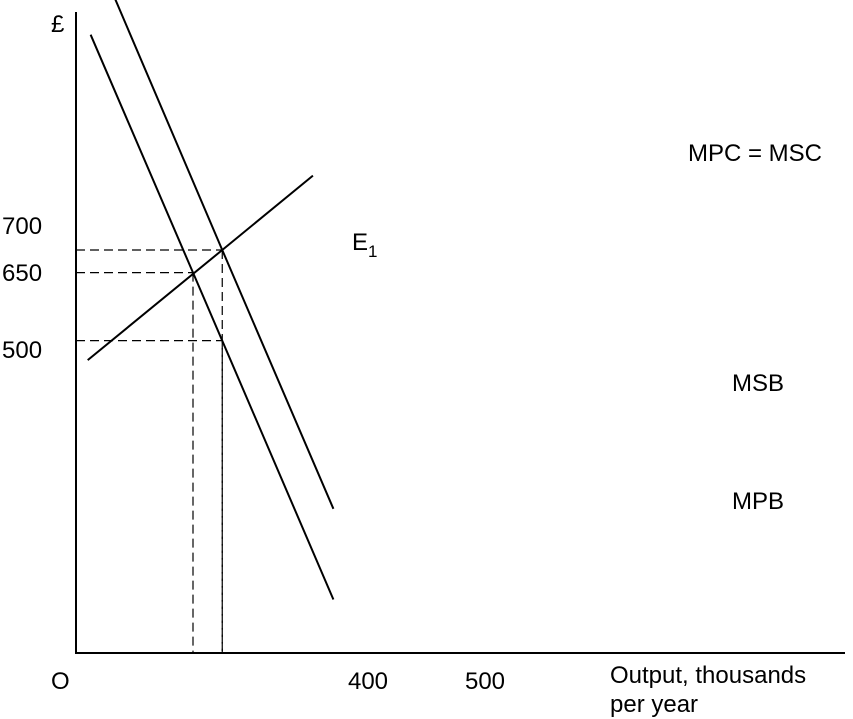 This screenshot has height=719, width=853. Describe the element at coordinates (360, 242) in the screenshot. I see `equilibrium-letter: E` at that location.